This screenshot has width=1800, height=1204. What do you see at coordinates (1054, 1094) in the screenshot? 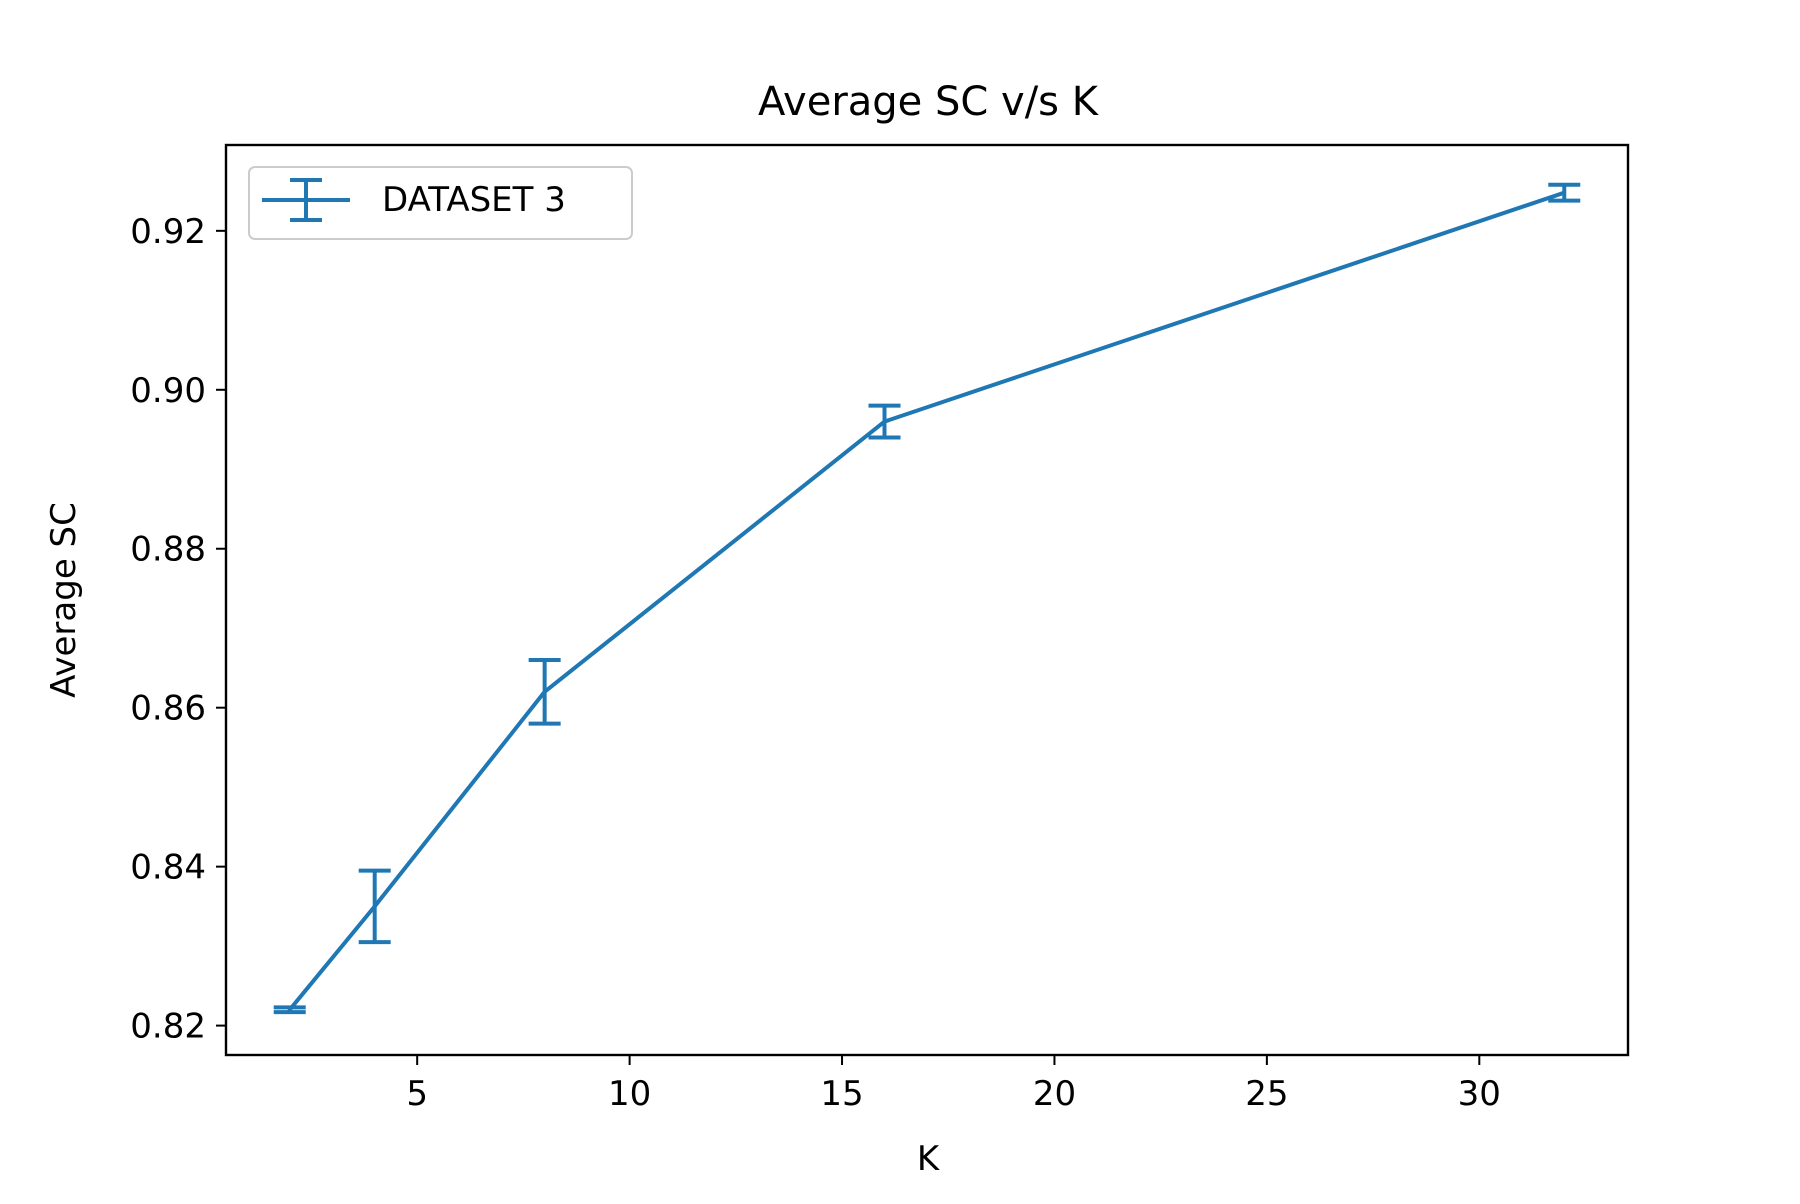
I see `x-tick-label: 20` at bounding box center [1054, 1094].